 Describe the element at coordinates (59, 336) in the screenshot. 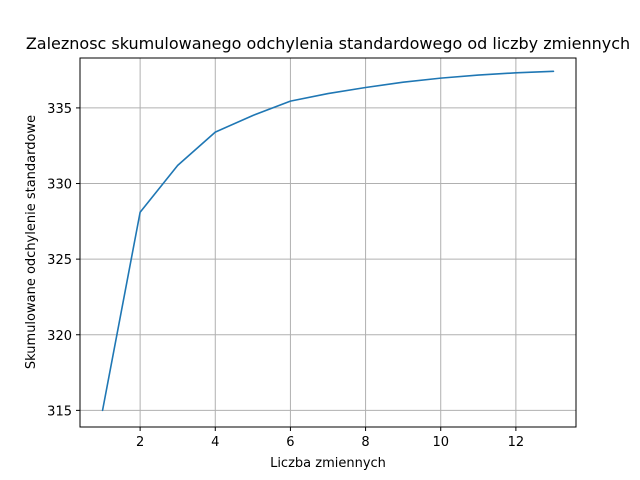

I see `y-tick-label: 320` at that location.